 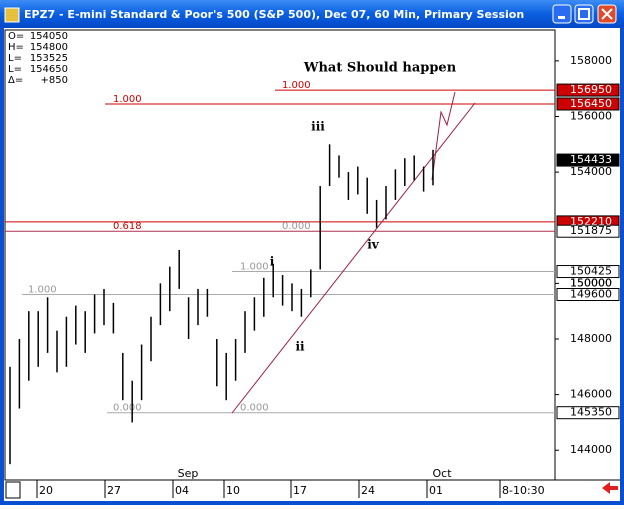 What do you see at coordinates (380, 68) in the screenshot?
I see `annotation-title: What Should happen` at bounding box center [380, 68].